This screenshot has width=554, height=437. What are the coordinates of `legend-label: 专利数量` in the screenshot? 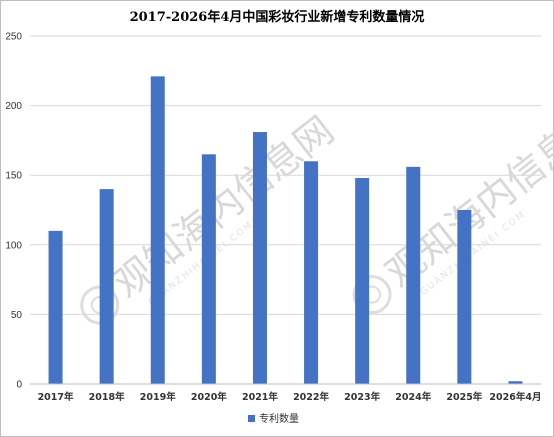 It's located at (279, 418).